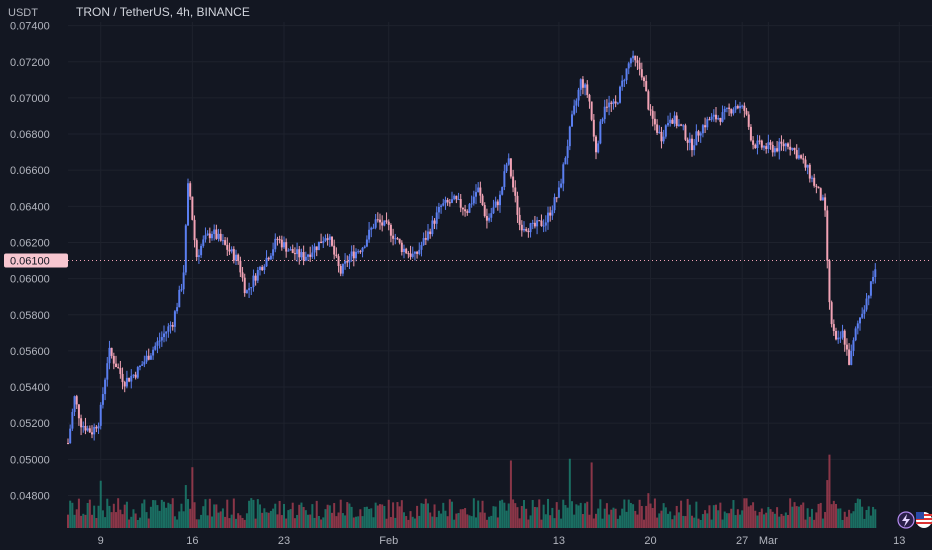 The image size is (932, 550). Describe the element at coordinates (906, 520) in the screenshot. I see `lightning-icon` at that location.